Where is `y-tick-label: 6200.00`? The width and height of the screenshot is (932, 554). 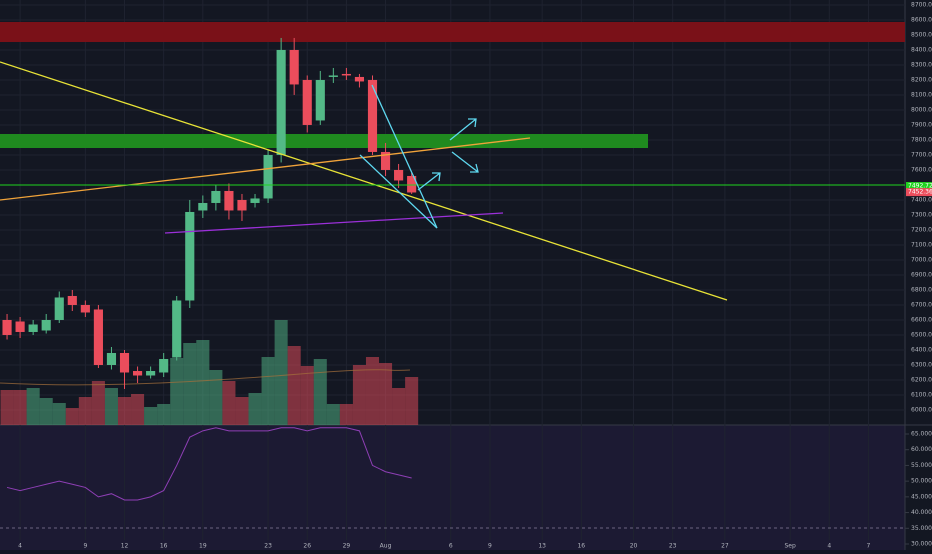
y-tick-label: 6200.00 is located at coordinates (921, 379).